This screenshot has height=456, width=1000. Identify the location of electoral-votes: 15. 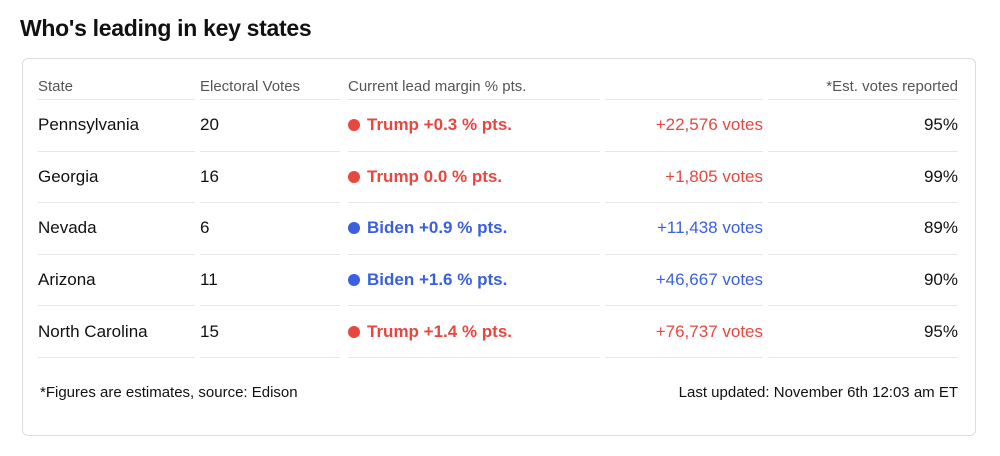
(270, 332).